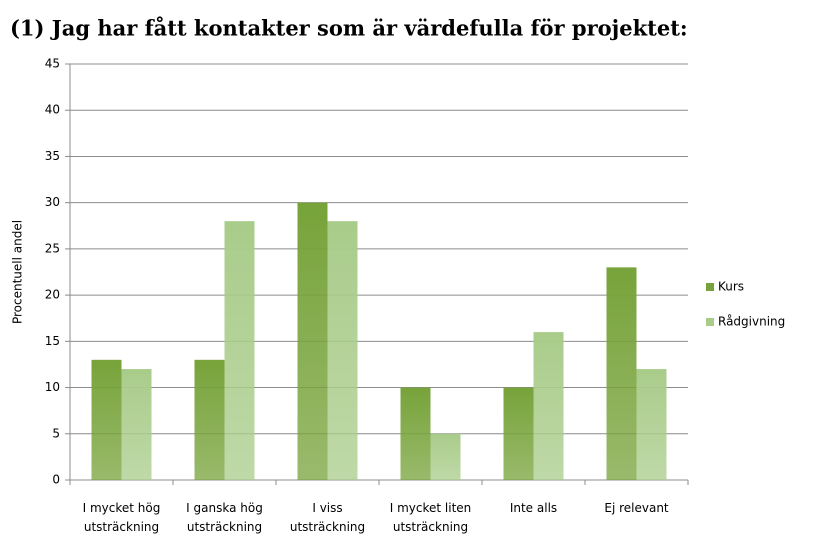 The width and height of the screenshot is (814, 539). What do you see at coordinates (56, 433) in the screenshot?
I see `y-tick-label: 5` at bounding box center [56, 433].